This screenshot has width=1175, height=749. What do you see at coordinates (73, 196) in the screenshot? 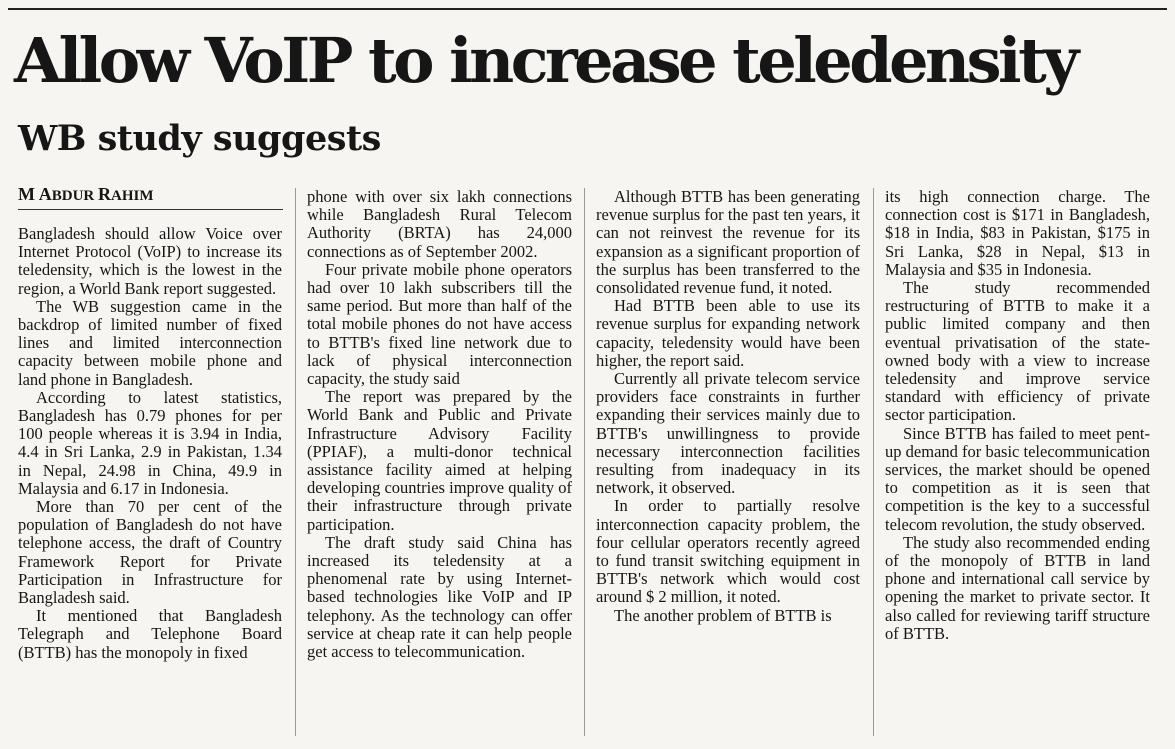
I see `byline-name-rest: BDUR` at bounding box center [73, 196].